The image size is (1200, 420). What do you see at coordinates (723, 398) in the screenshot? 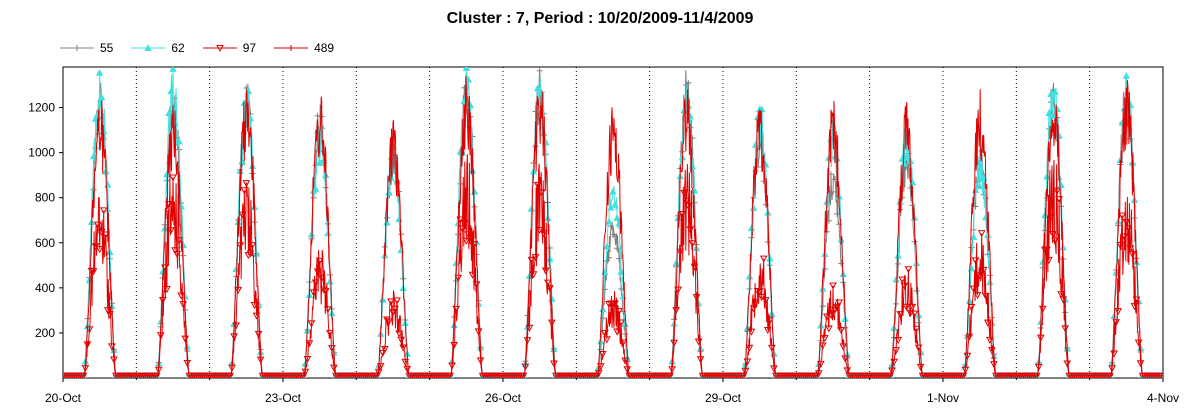
I see `x-tick-label: 29-Oct` at bounding box center [723, 398].